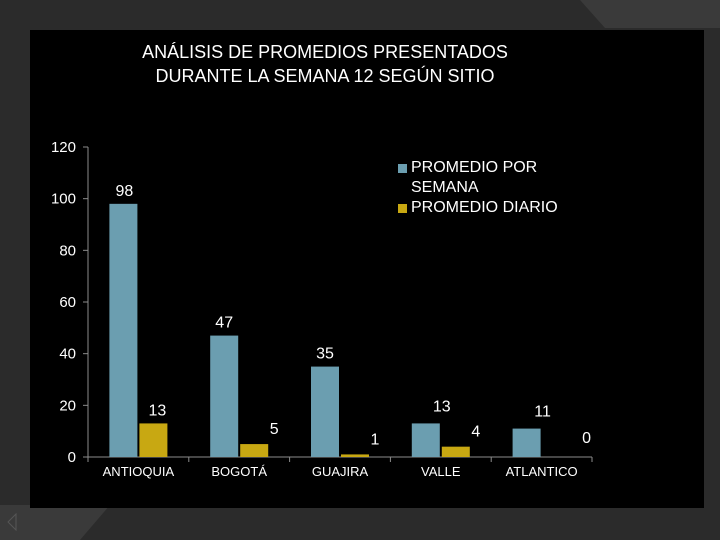 The height and width of the screenshot is (540, 720). Describe the element at coordinates (63, 147) in the screenshot. I see `y-tick-label: 120` at that location.